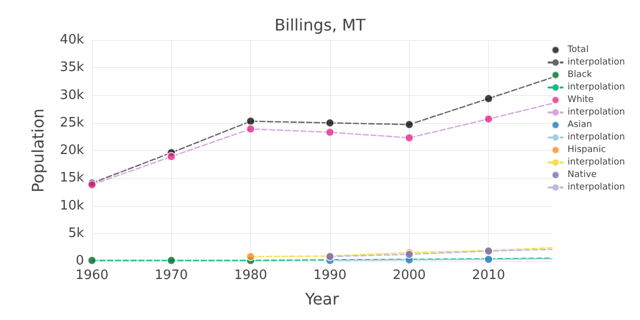  Describe the element at coordinates (72, 95) in the screenshot. I see `y-tick-label: 30k` at that location.